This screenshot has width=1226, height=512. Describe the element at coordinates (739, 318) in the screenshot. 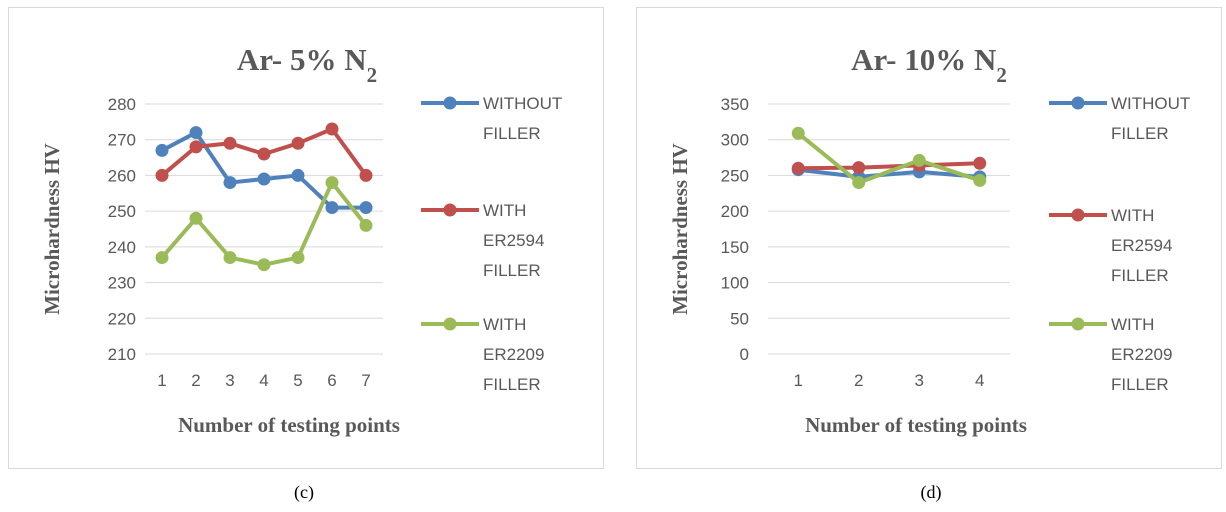

I see `y-tick-label: 50` at that location.